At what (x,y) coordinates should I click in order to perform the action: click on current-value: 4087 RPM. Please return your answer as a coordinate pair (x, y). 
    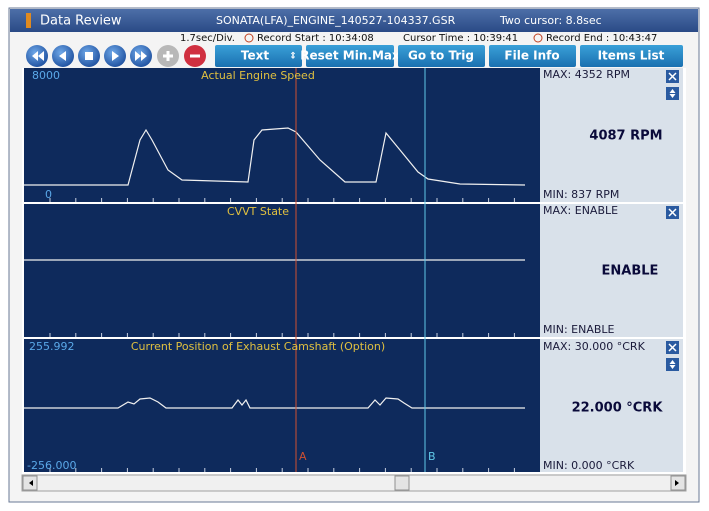
    Looking at the image, I should click on (625, 136).